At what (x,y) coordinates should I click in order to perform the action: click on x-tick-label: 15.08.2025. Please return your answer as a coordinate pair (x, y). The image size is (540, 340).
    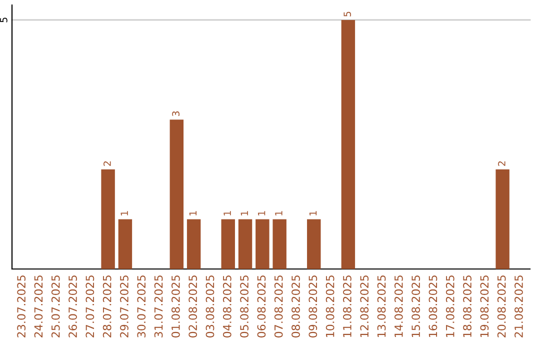
    Looking at the image, I should click on (416, 306).